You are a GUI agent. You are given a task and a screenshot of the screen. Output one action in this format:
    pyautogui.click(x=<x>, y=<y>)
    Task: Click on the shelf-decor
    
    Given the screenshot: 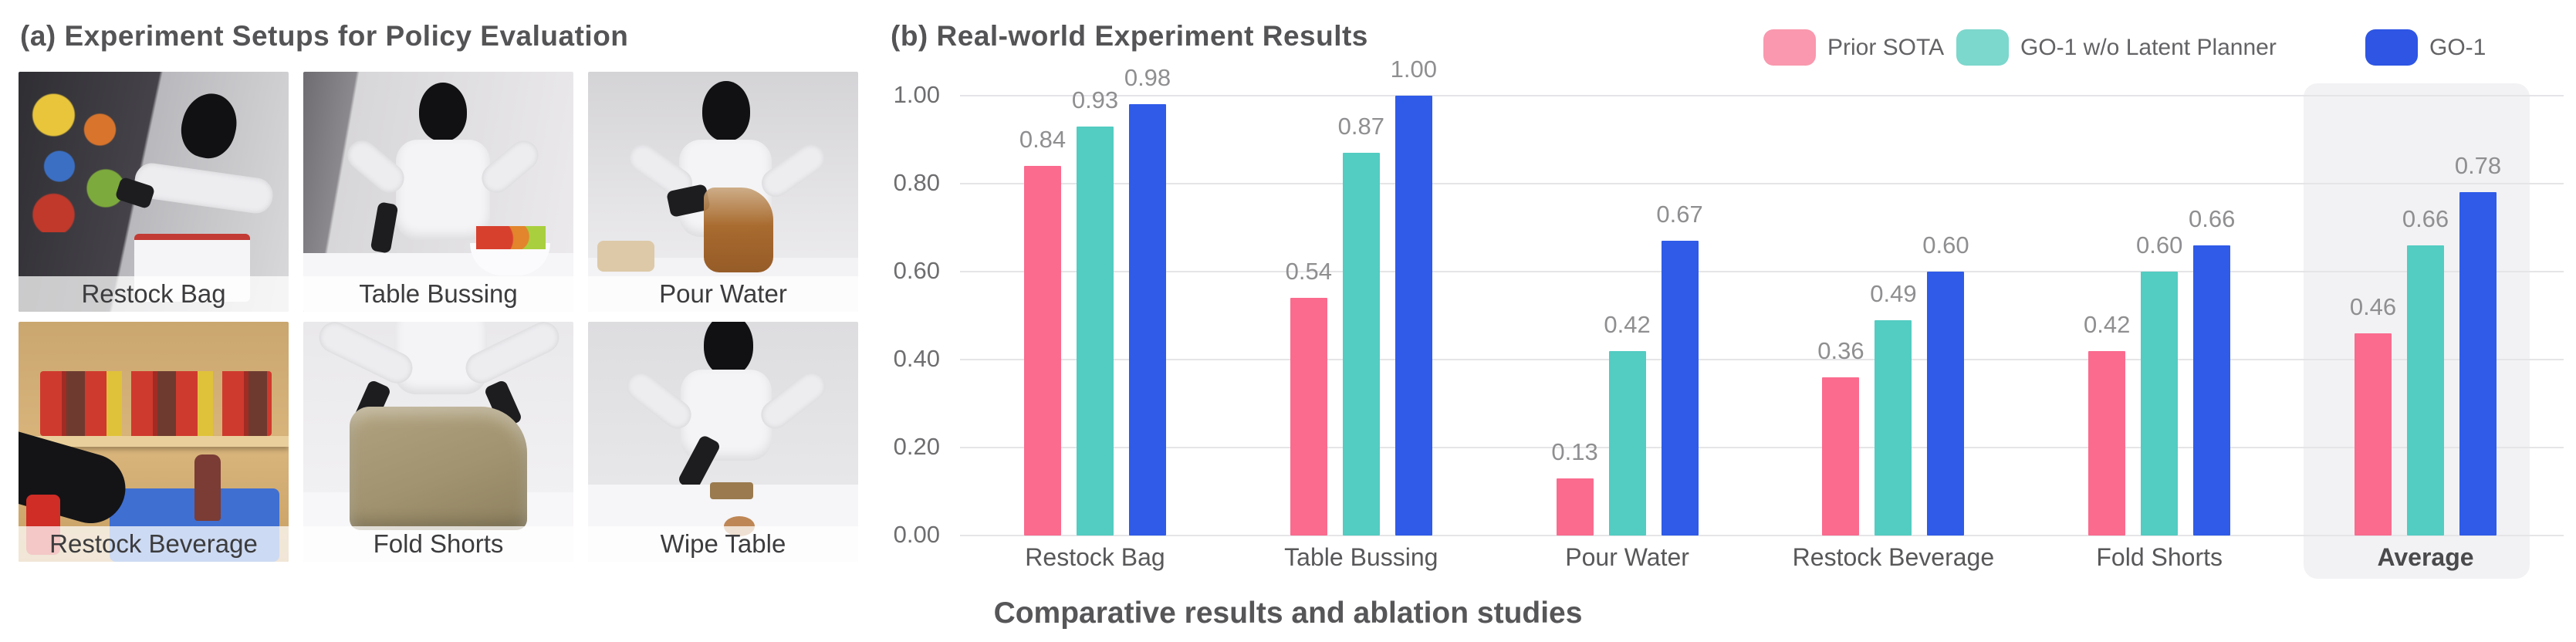 What is the action you would take?
    pyautogui.click(x=154, y=441)
    